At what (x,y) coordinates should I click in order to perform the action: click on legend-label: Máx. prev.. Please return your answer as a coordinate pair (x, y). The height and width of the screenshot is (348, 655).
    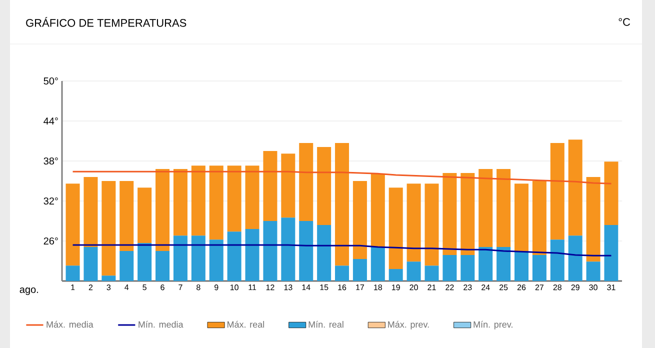
    Looking at the image, I should click on (408, 325).